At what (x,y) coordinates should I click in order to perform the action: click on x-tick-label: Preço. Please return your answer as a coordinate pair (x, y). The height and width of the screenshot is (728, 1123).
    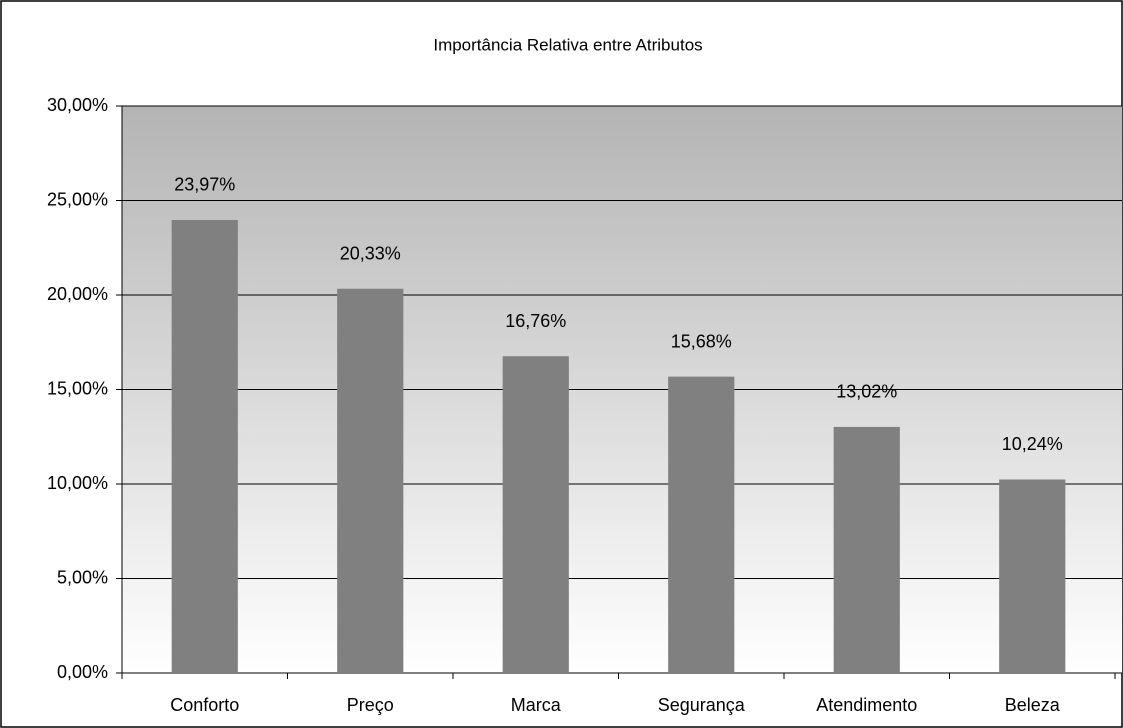
    Looking at the image, I should click on (370, 705).